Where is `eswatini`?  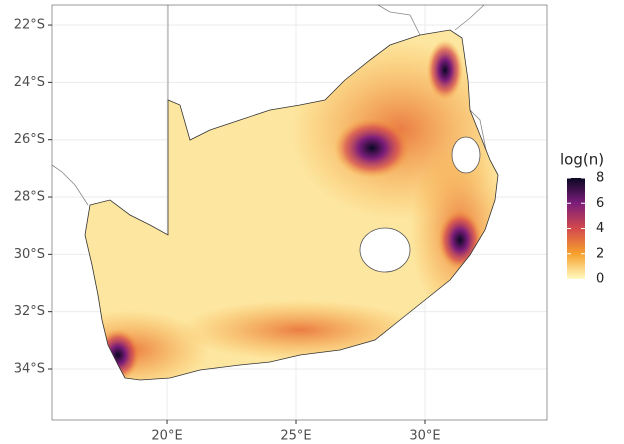 eswatini is located at coordinates (466, 155).